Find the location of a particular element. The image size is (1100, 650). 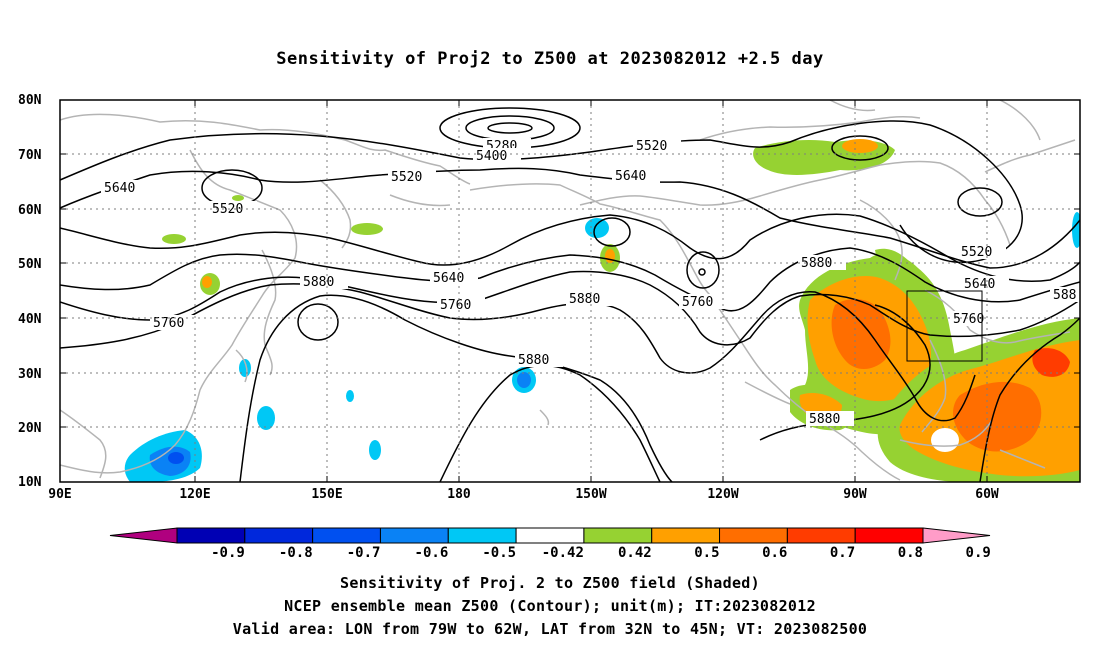

colorbar-label: 0.7 is located at coordinates (842, 553).